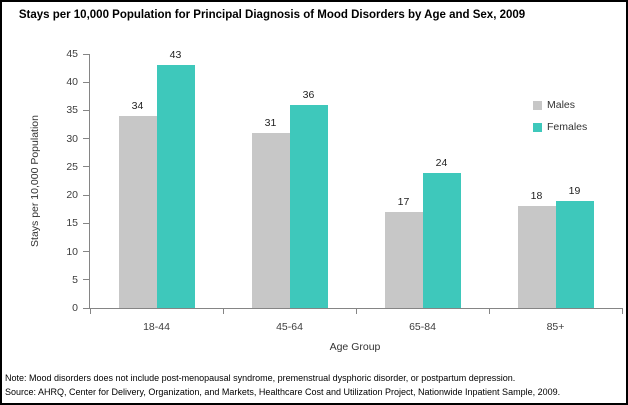 The image size is (628, 405). I want to click on legend-label-females: Females, so click(567, 127).